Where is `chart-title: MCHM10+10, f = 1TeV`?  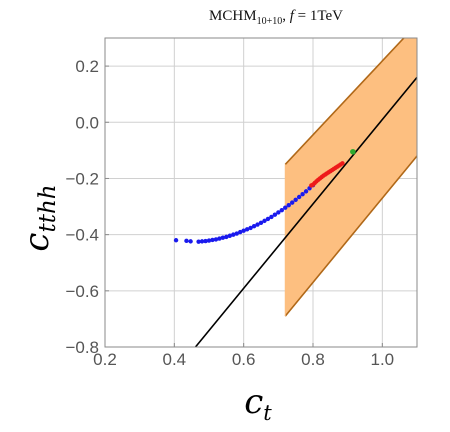
chart-title: MCHM10+10, f = 1TeV is located at coordinates (276, 17).